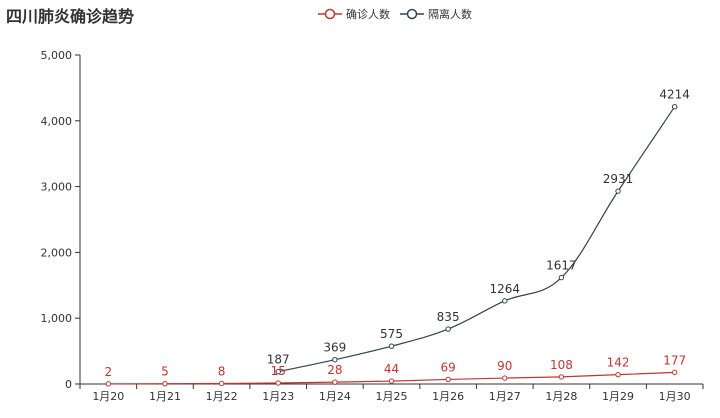 This screenshot has height=418, width=720. Describe the element at coordinates (447, 367) in the screenshot. I see `data-label: 69` at that location.